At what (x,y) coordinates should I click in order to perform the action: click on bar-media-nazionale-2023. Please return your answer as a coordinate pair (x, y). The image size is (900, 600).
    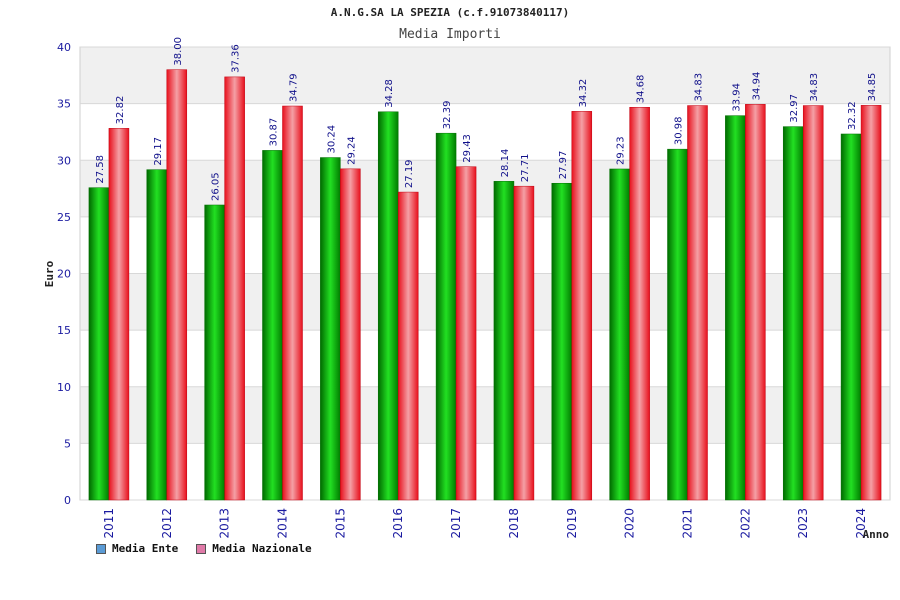
    Looking at the image, I should click on (813, 303).